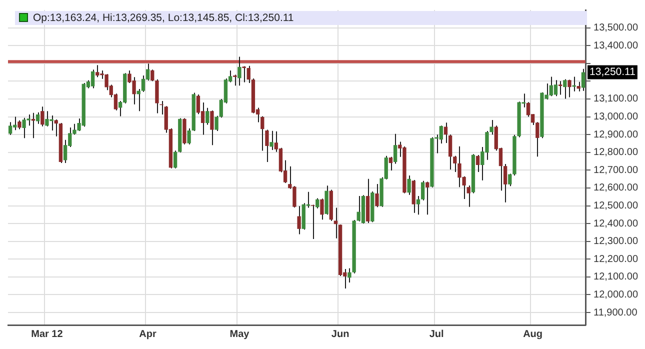 The image size is (645, 349). What do you see at coordinates (616, 188) in the screenshot?
I see `y-tick-label: 12,600.00` at bounding box center [616, 188].